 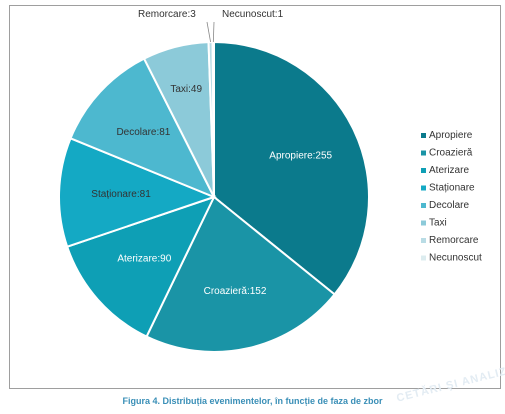 I want to click on slice-label-apropiere: Apropiere:255, so click(x=300, y=156).